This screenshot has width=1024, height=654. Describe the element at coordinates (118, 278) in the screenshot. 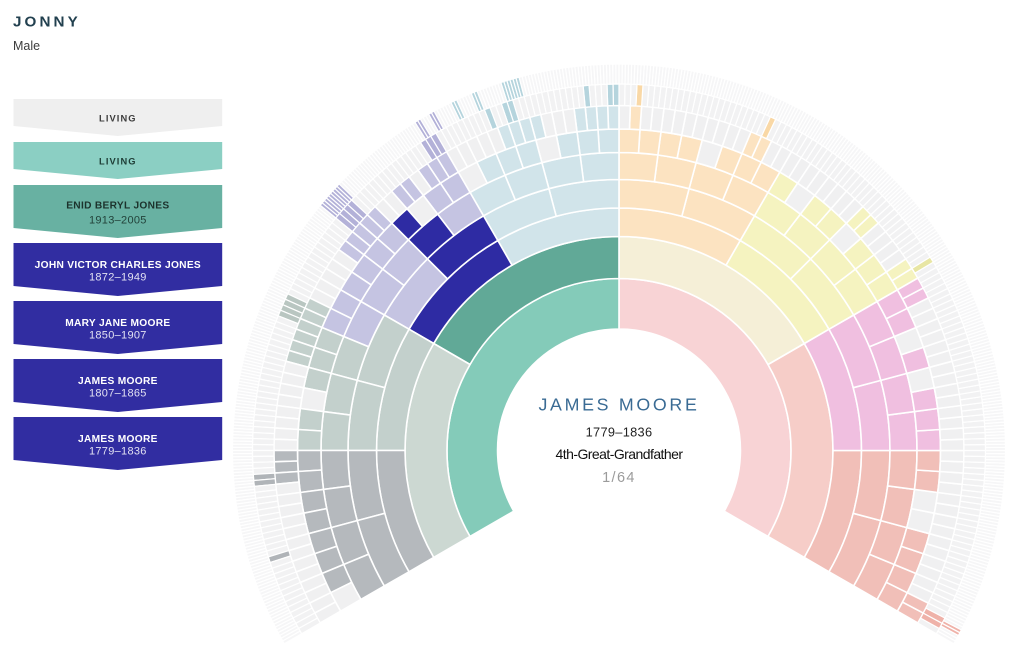

I see `svg-text: 1872–1949` at that location.